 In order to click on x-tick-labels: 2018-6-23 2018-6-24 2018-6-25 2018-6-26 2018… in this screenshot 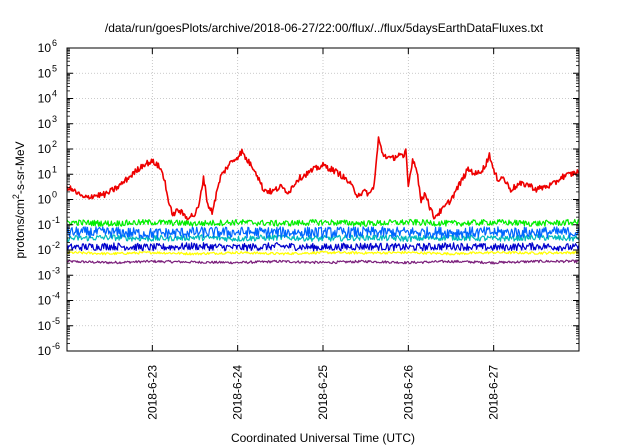, I will do `click(322, 392)`.